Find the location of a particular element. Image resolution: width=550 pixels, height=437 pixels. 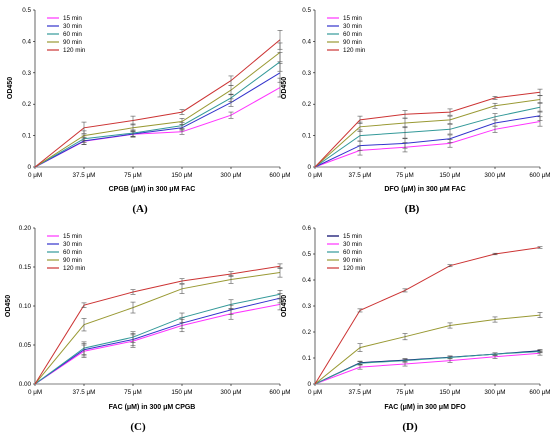

x-axis-title: CPGB (μM) in 300 μM FAC is located at coordinates (152, 189).